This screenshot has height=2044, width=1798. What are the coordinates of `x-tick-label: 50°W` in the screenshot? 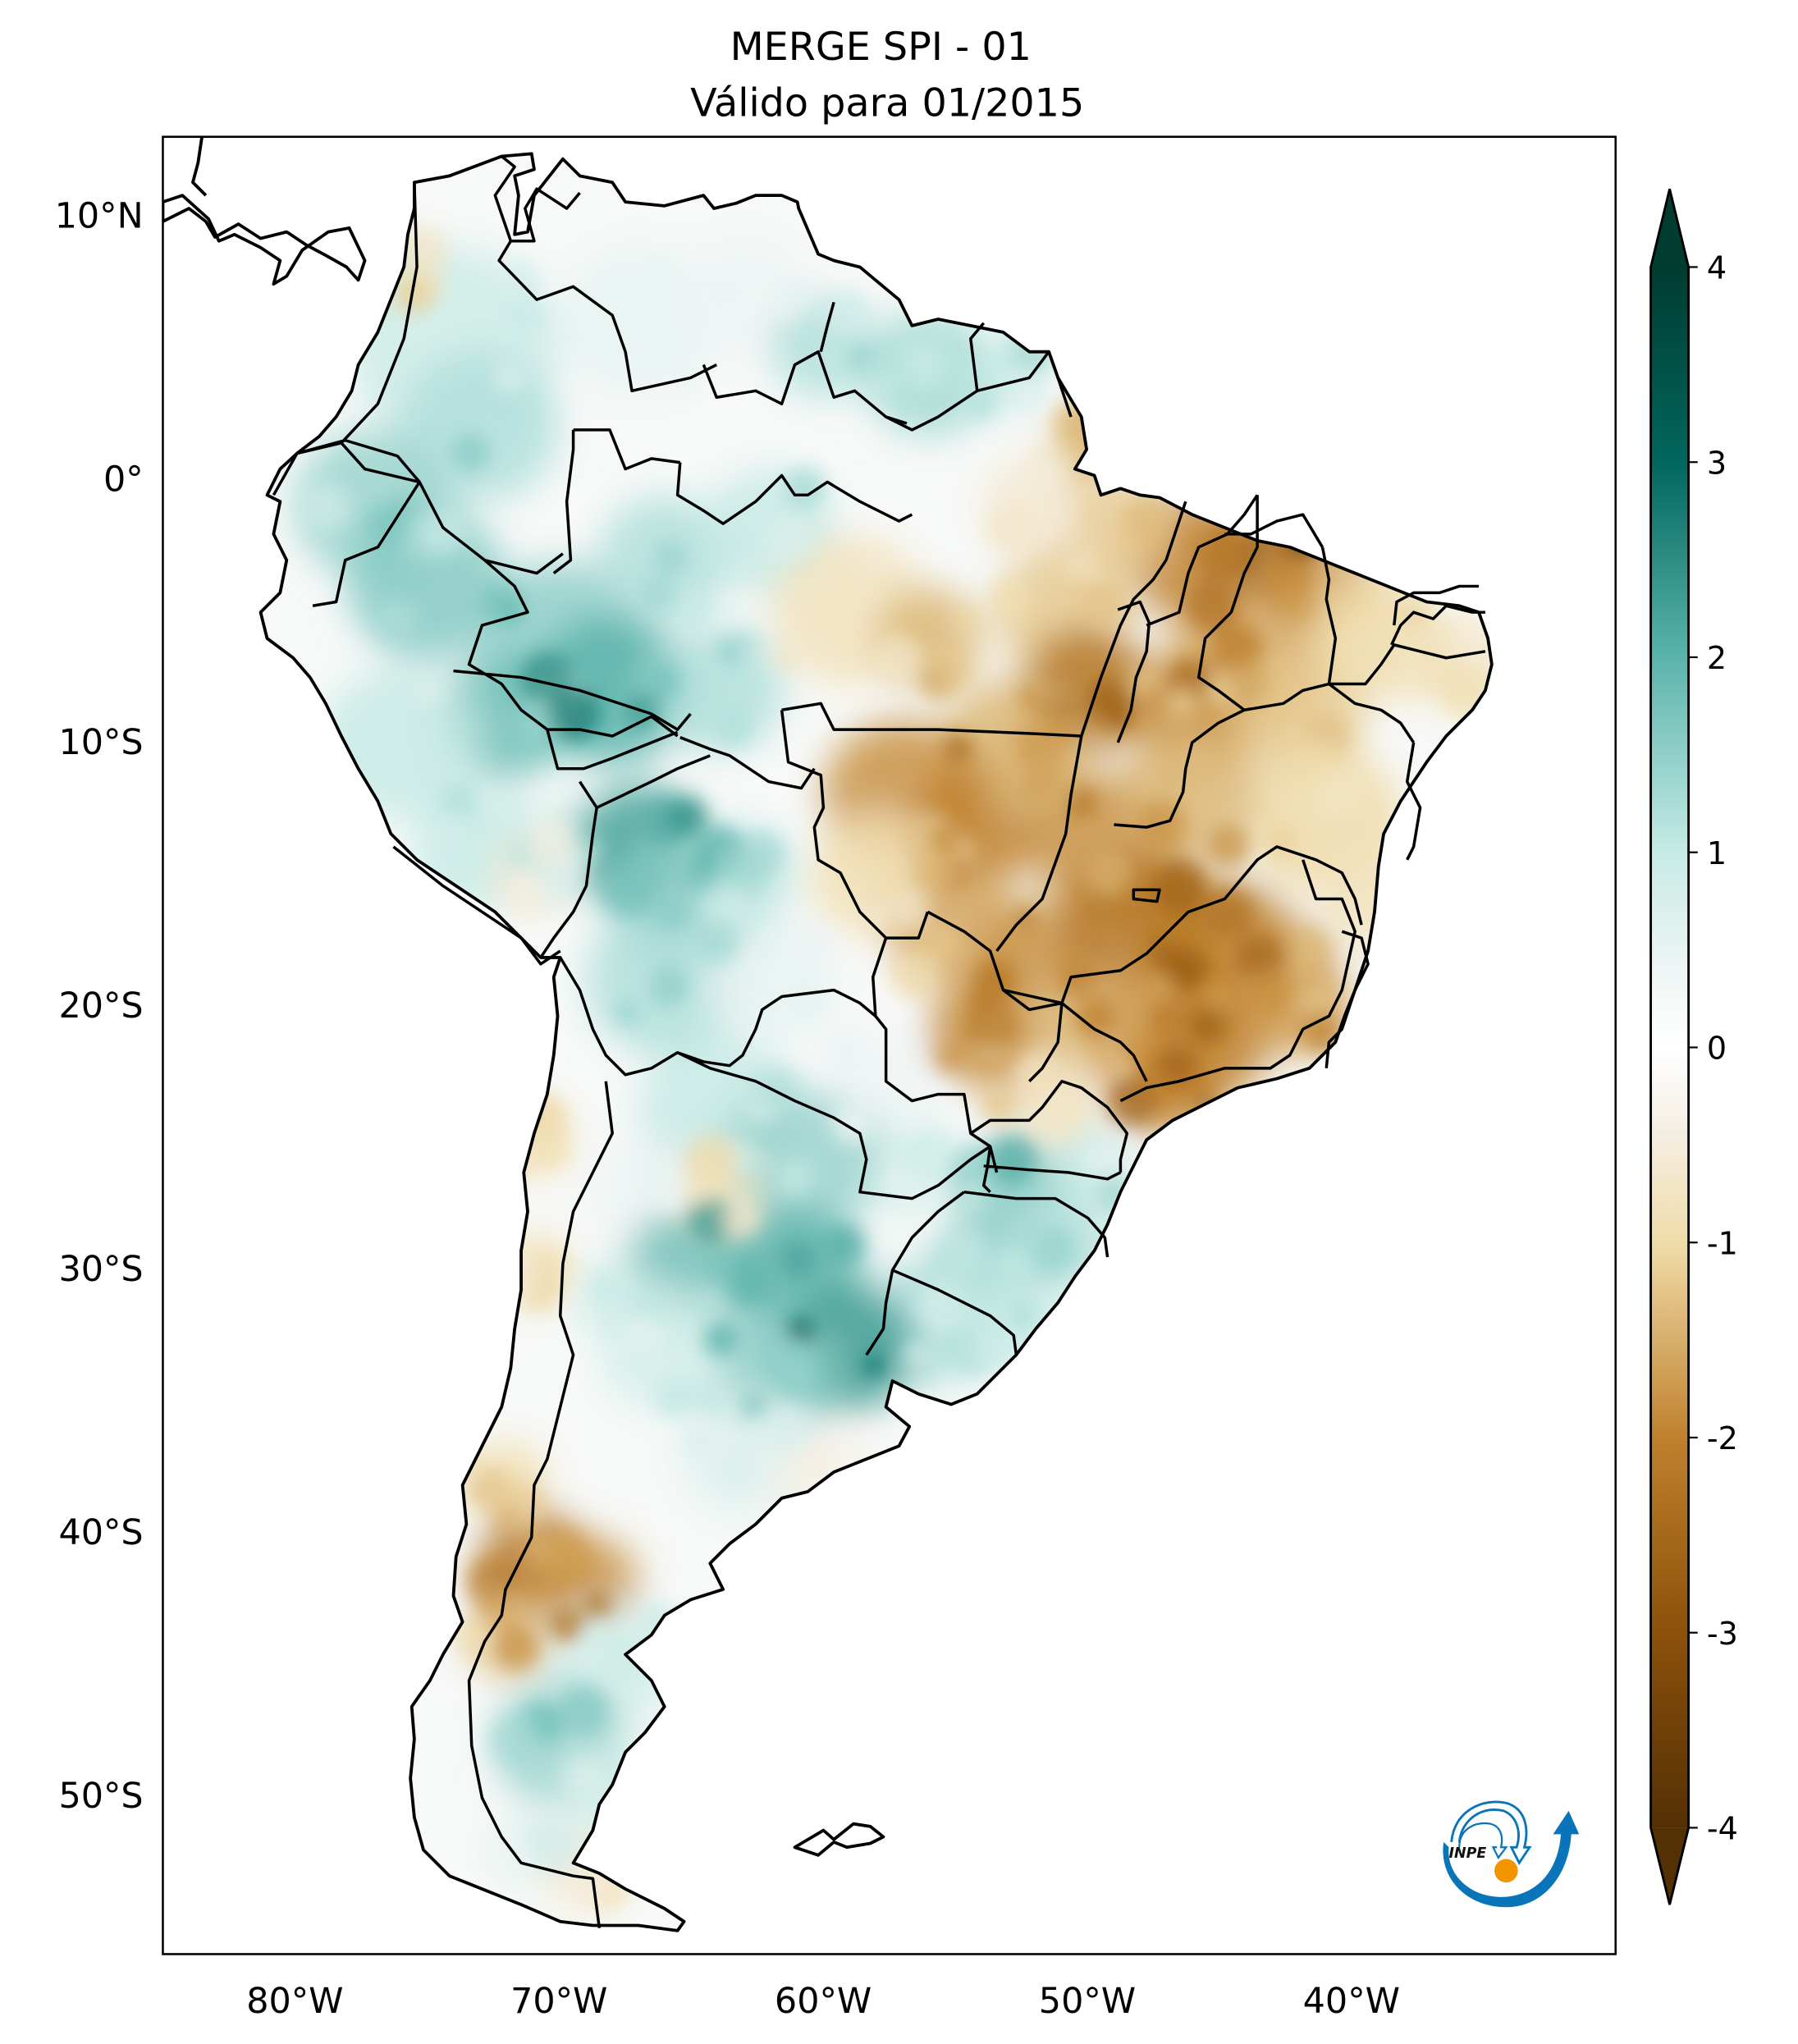 It's located at (1087, 2002).